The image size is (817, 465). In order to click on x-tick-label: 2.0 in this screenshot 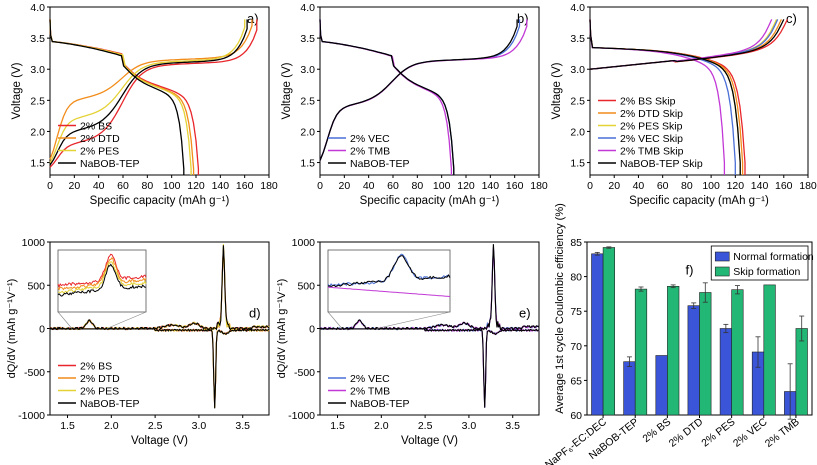, I will do `click(381, 426)`.